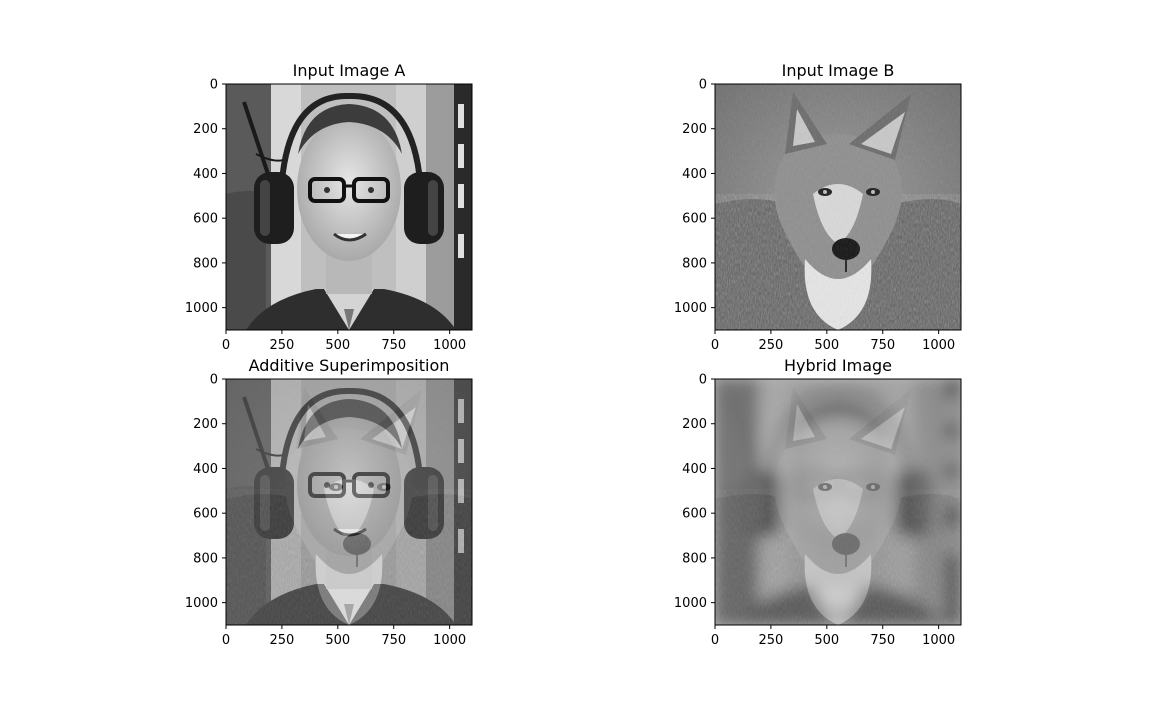  I want to click on additive-superimposition-xtick-label: 1000, so click(449, 640).